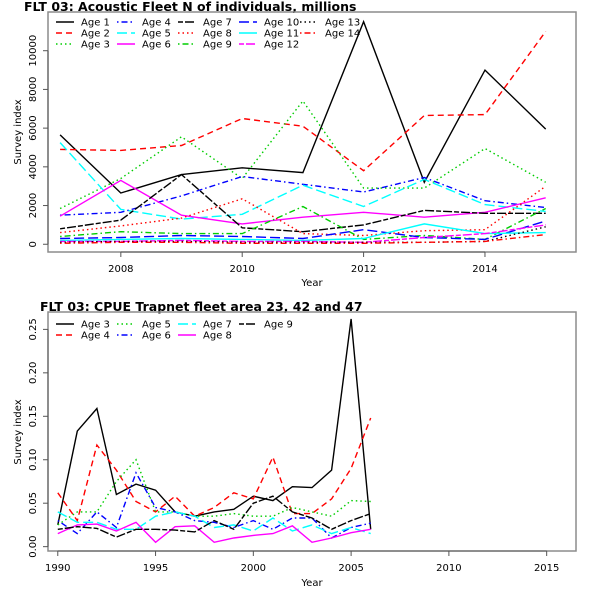 The image size is (600, 600). I want to click on y-tick-label: 0, so click(33, 244).